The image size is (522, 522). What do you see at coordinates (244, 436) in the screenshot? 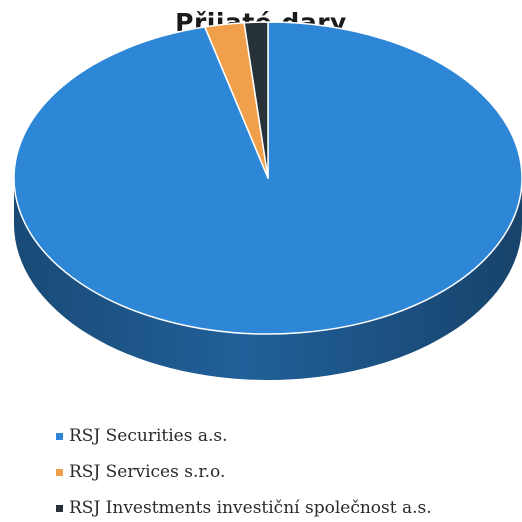
I see `legend-item: RSJ Securities a.s.` at bounding box center [244, 436].